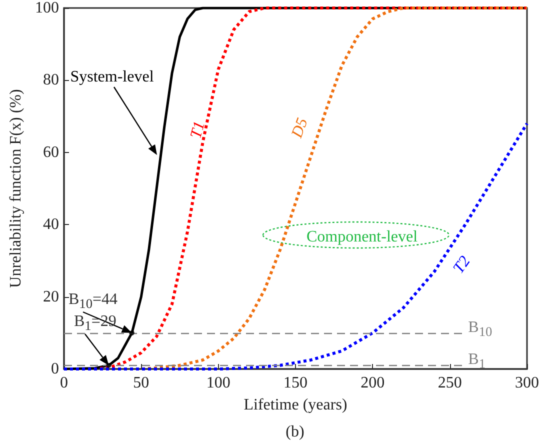 Image resolution: width=554 pixels, height=444 pixels. I want to click on y-tick-label: 80, so click(51, 80).